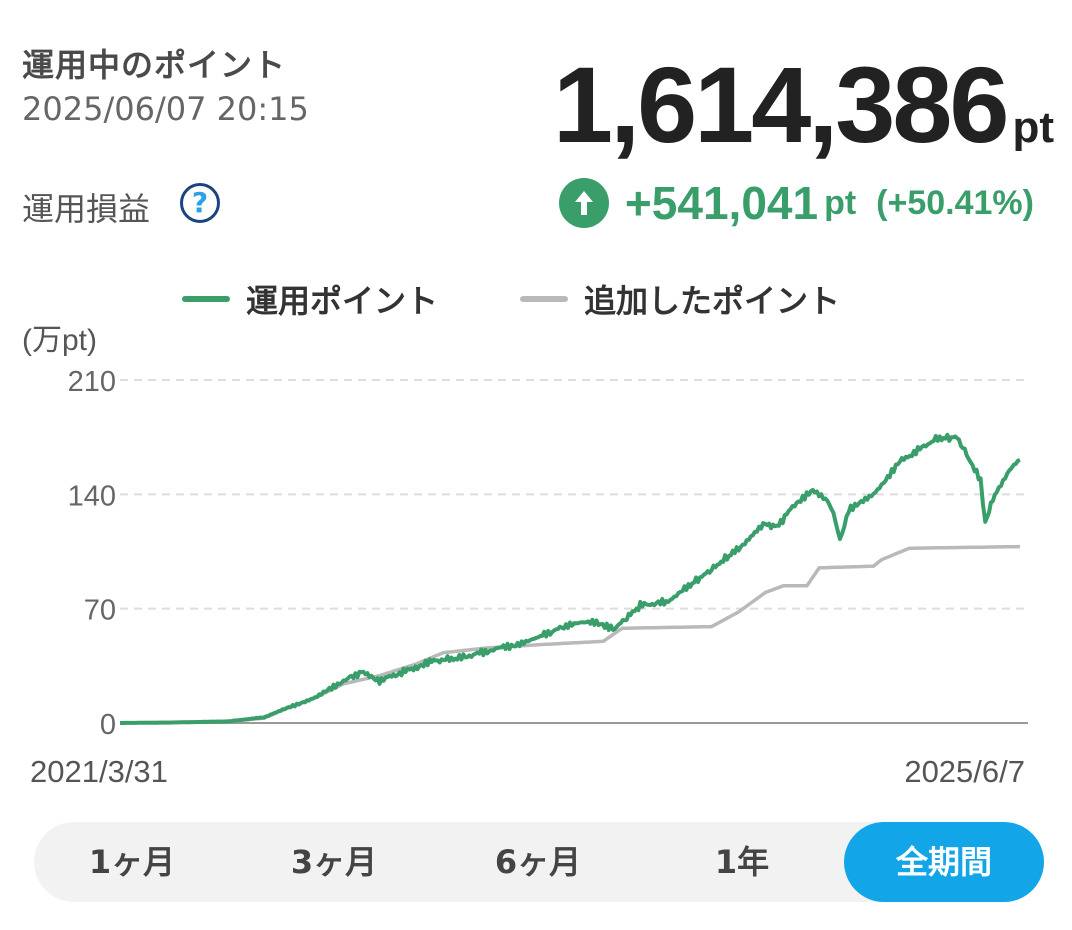 The height and width of the screenshot is (930, 1072). Describe the element at coordinates (342, 301) in the screenshot. I see `legend-label: 運用ポイント` at that location.